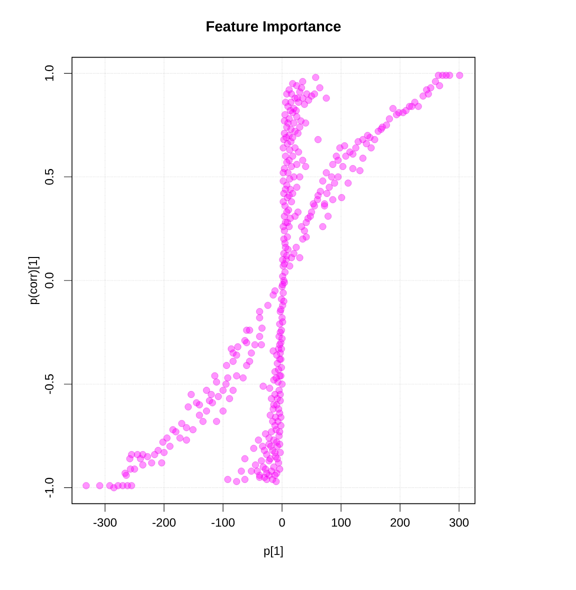  Describe the element at coordinates (49, 177) in the screenshot. I see `y-tick-label: 0.5` at that location.